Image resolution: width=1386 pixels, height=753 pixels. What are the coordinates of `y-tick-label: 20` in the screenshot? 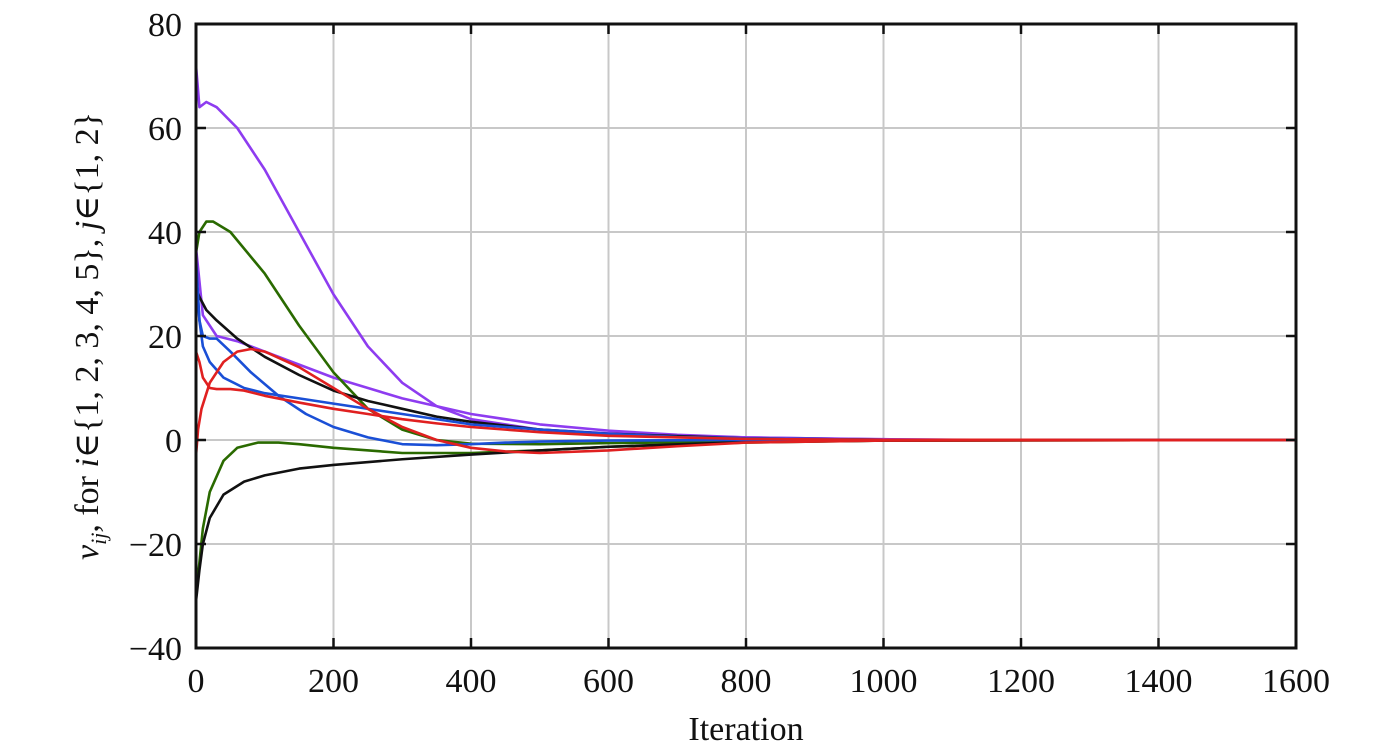 It's located at (165, 337).